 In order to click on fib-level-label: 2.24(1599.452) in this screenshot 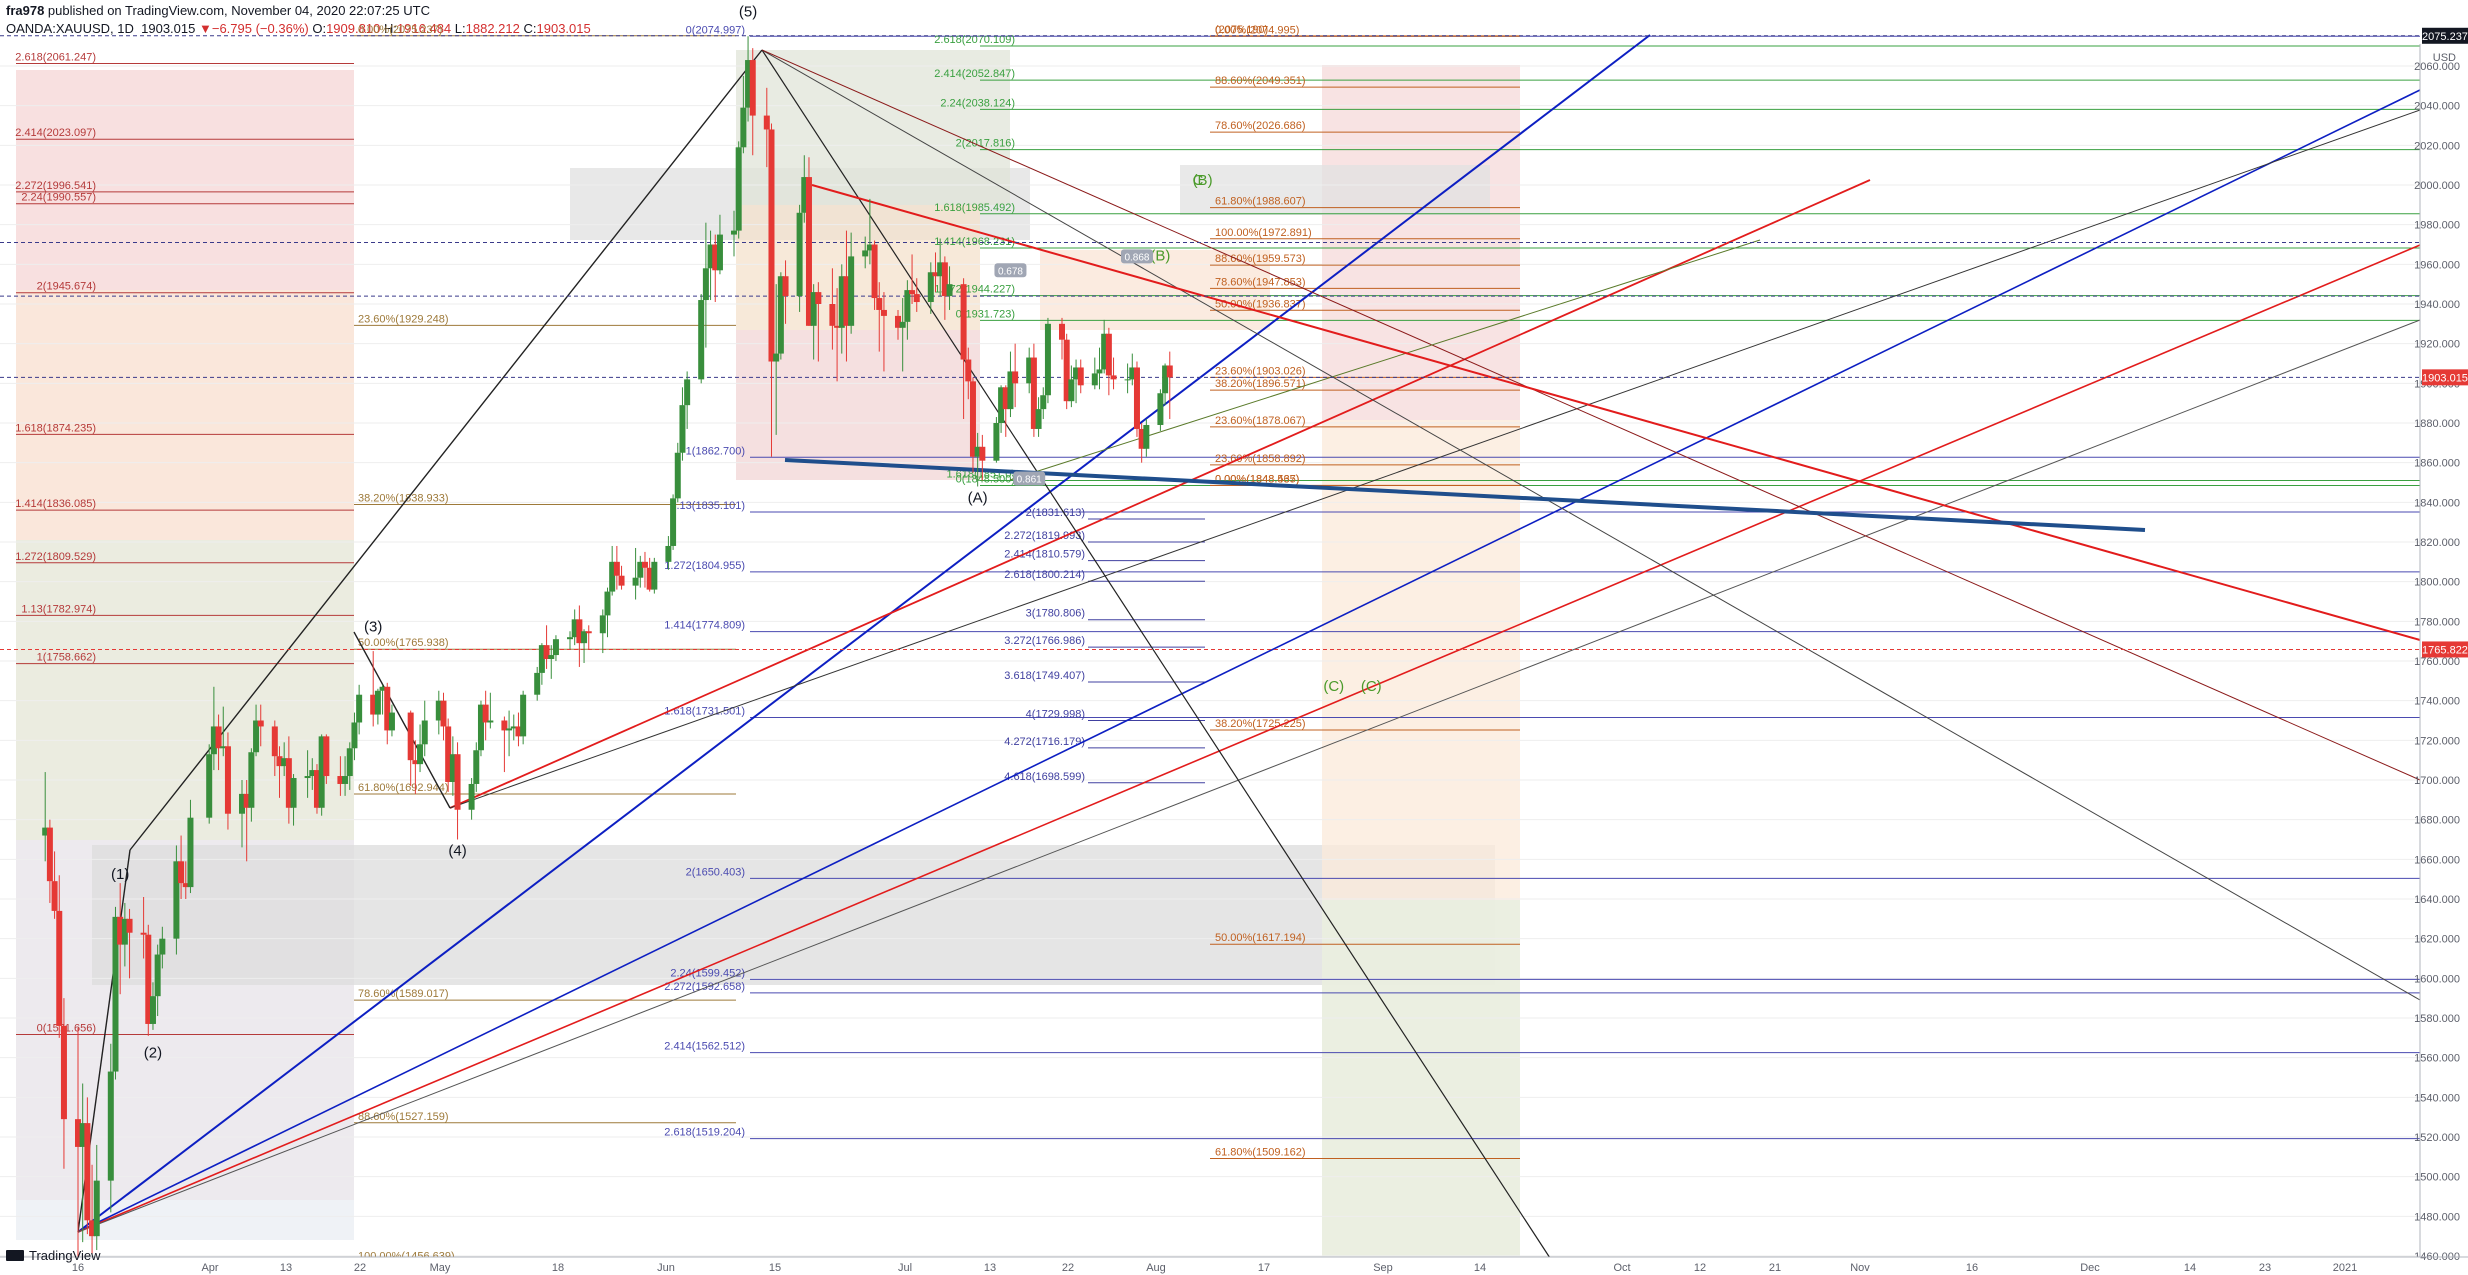, I will do `click(707, 973)`.